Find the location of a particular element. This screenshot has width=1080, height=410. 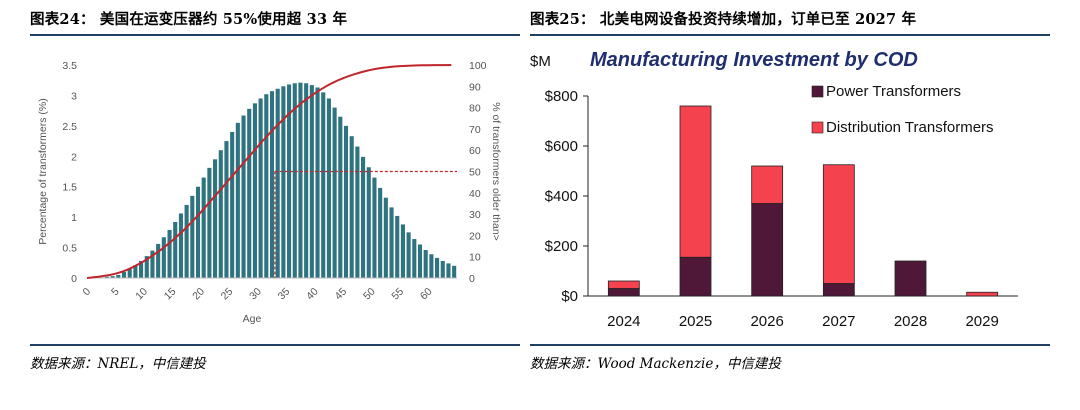

x-tick-label: 2028 is located at coordinates (910, 321).